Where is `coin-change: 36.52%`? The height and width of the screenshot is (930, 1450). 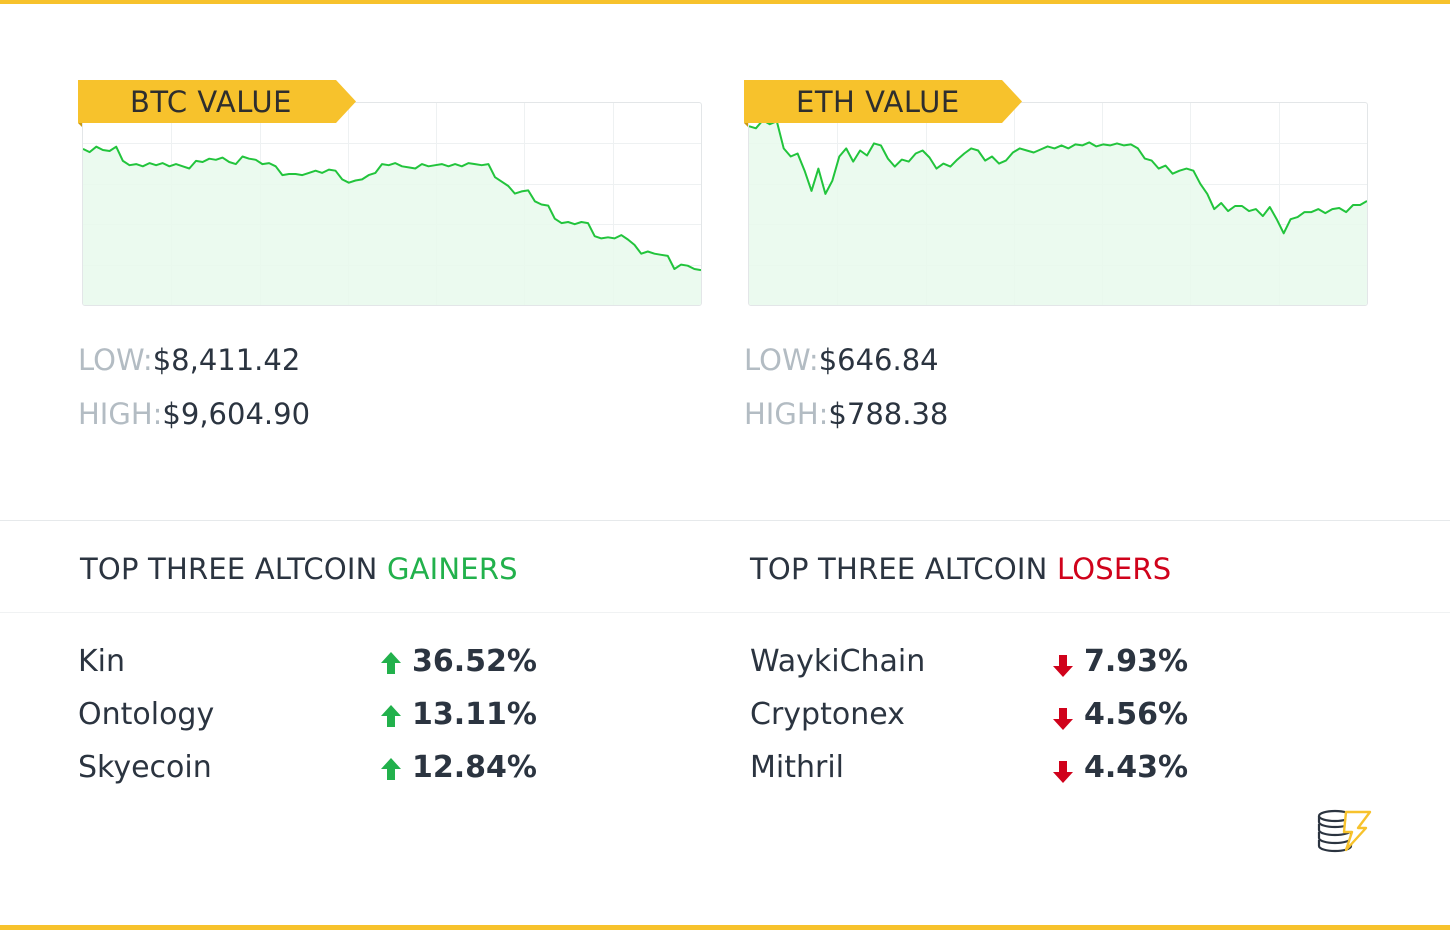 coin-change: 36.52% is located at coordinates (474, 661).